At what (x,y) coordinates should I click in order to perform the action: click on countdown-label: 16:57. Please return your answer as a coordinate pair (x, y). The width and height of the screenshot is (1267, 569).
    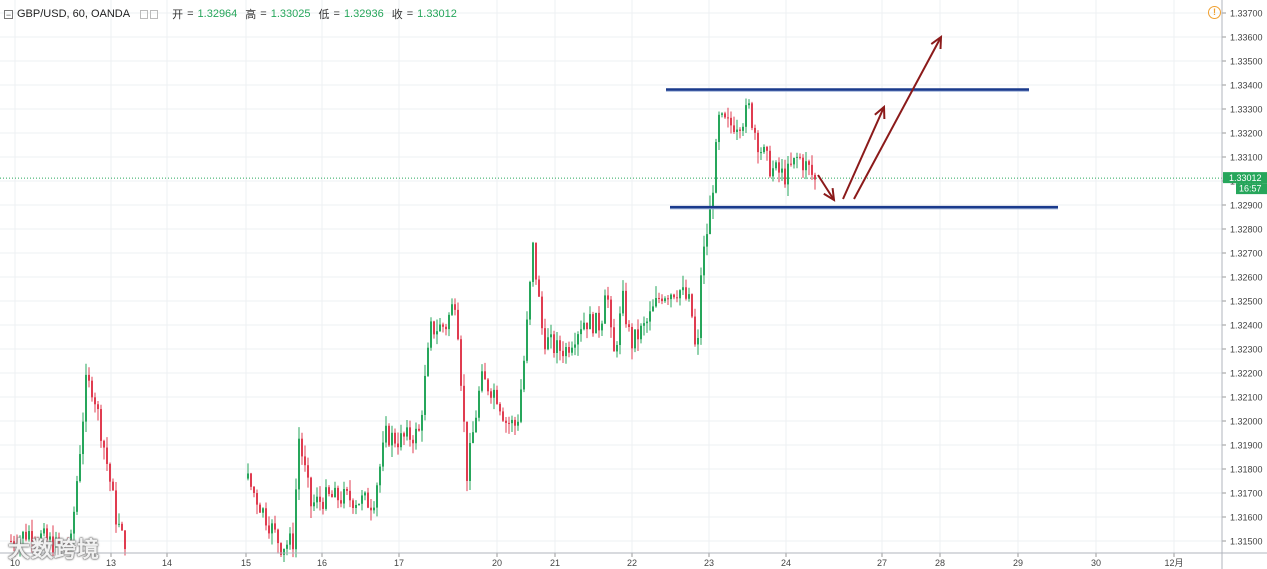
    Looking at the image, I should click on (1250, 189).